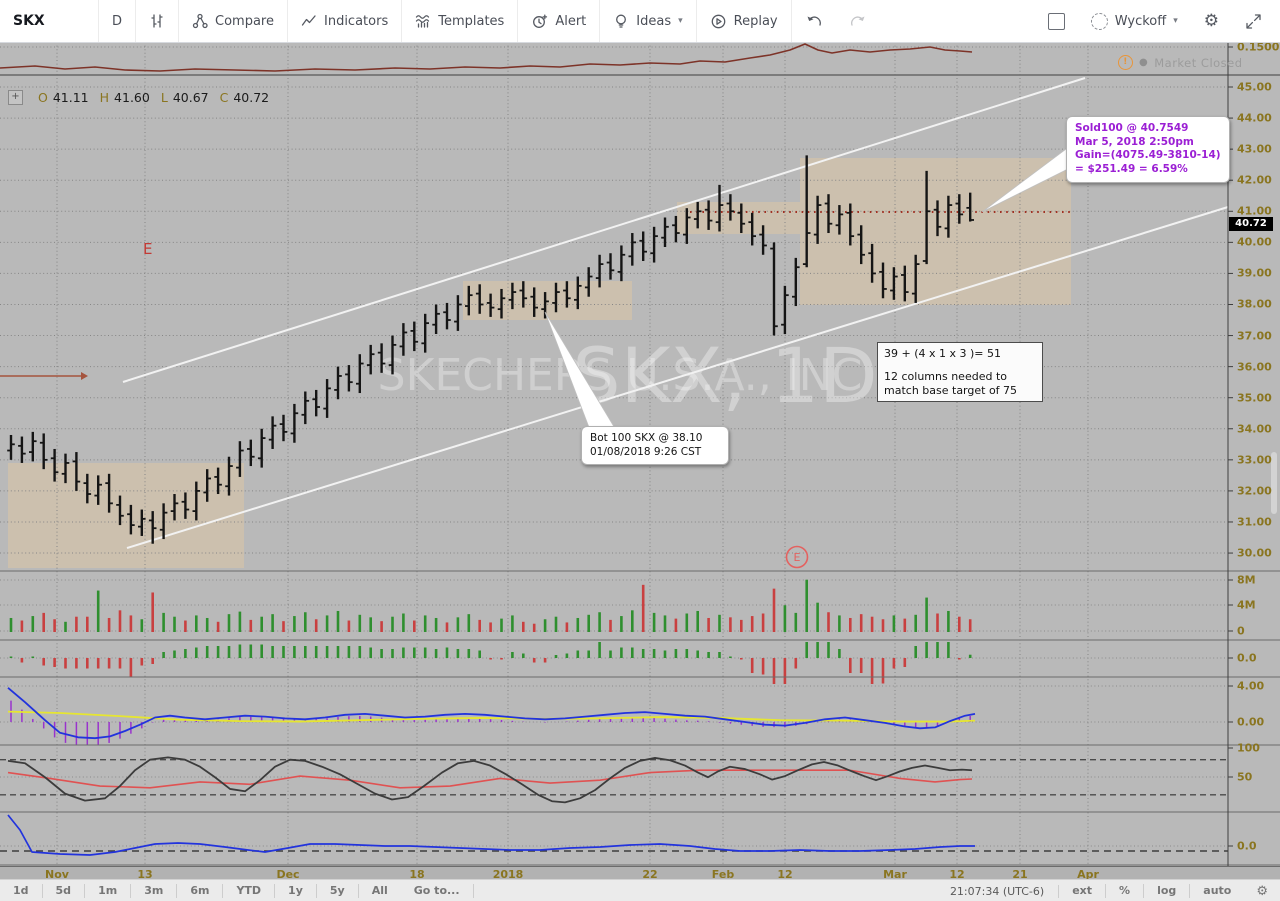 The image size is (1280, 901). What do you see at coordinates (1056, 21) in the screenshot?
I see `layout-select-checkbox` at bounding box center [1056, 21].